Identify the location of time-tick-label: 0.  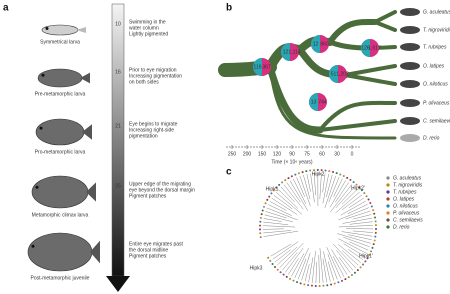
(352, 154).